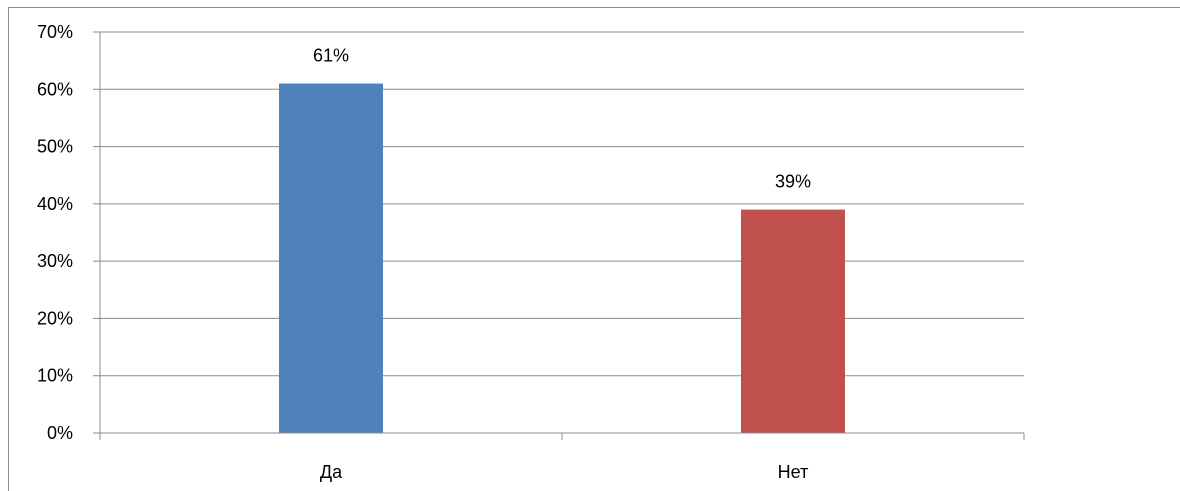 The width and height of the screenshot is (1180, 491). I want to click on x-tick-label: Нет, so click(793, 472).